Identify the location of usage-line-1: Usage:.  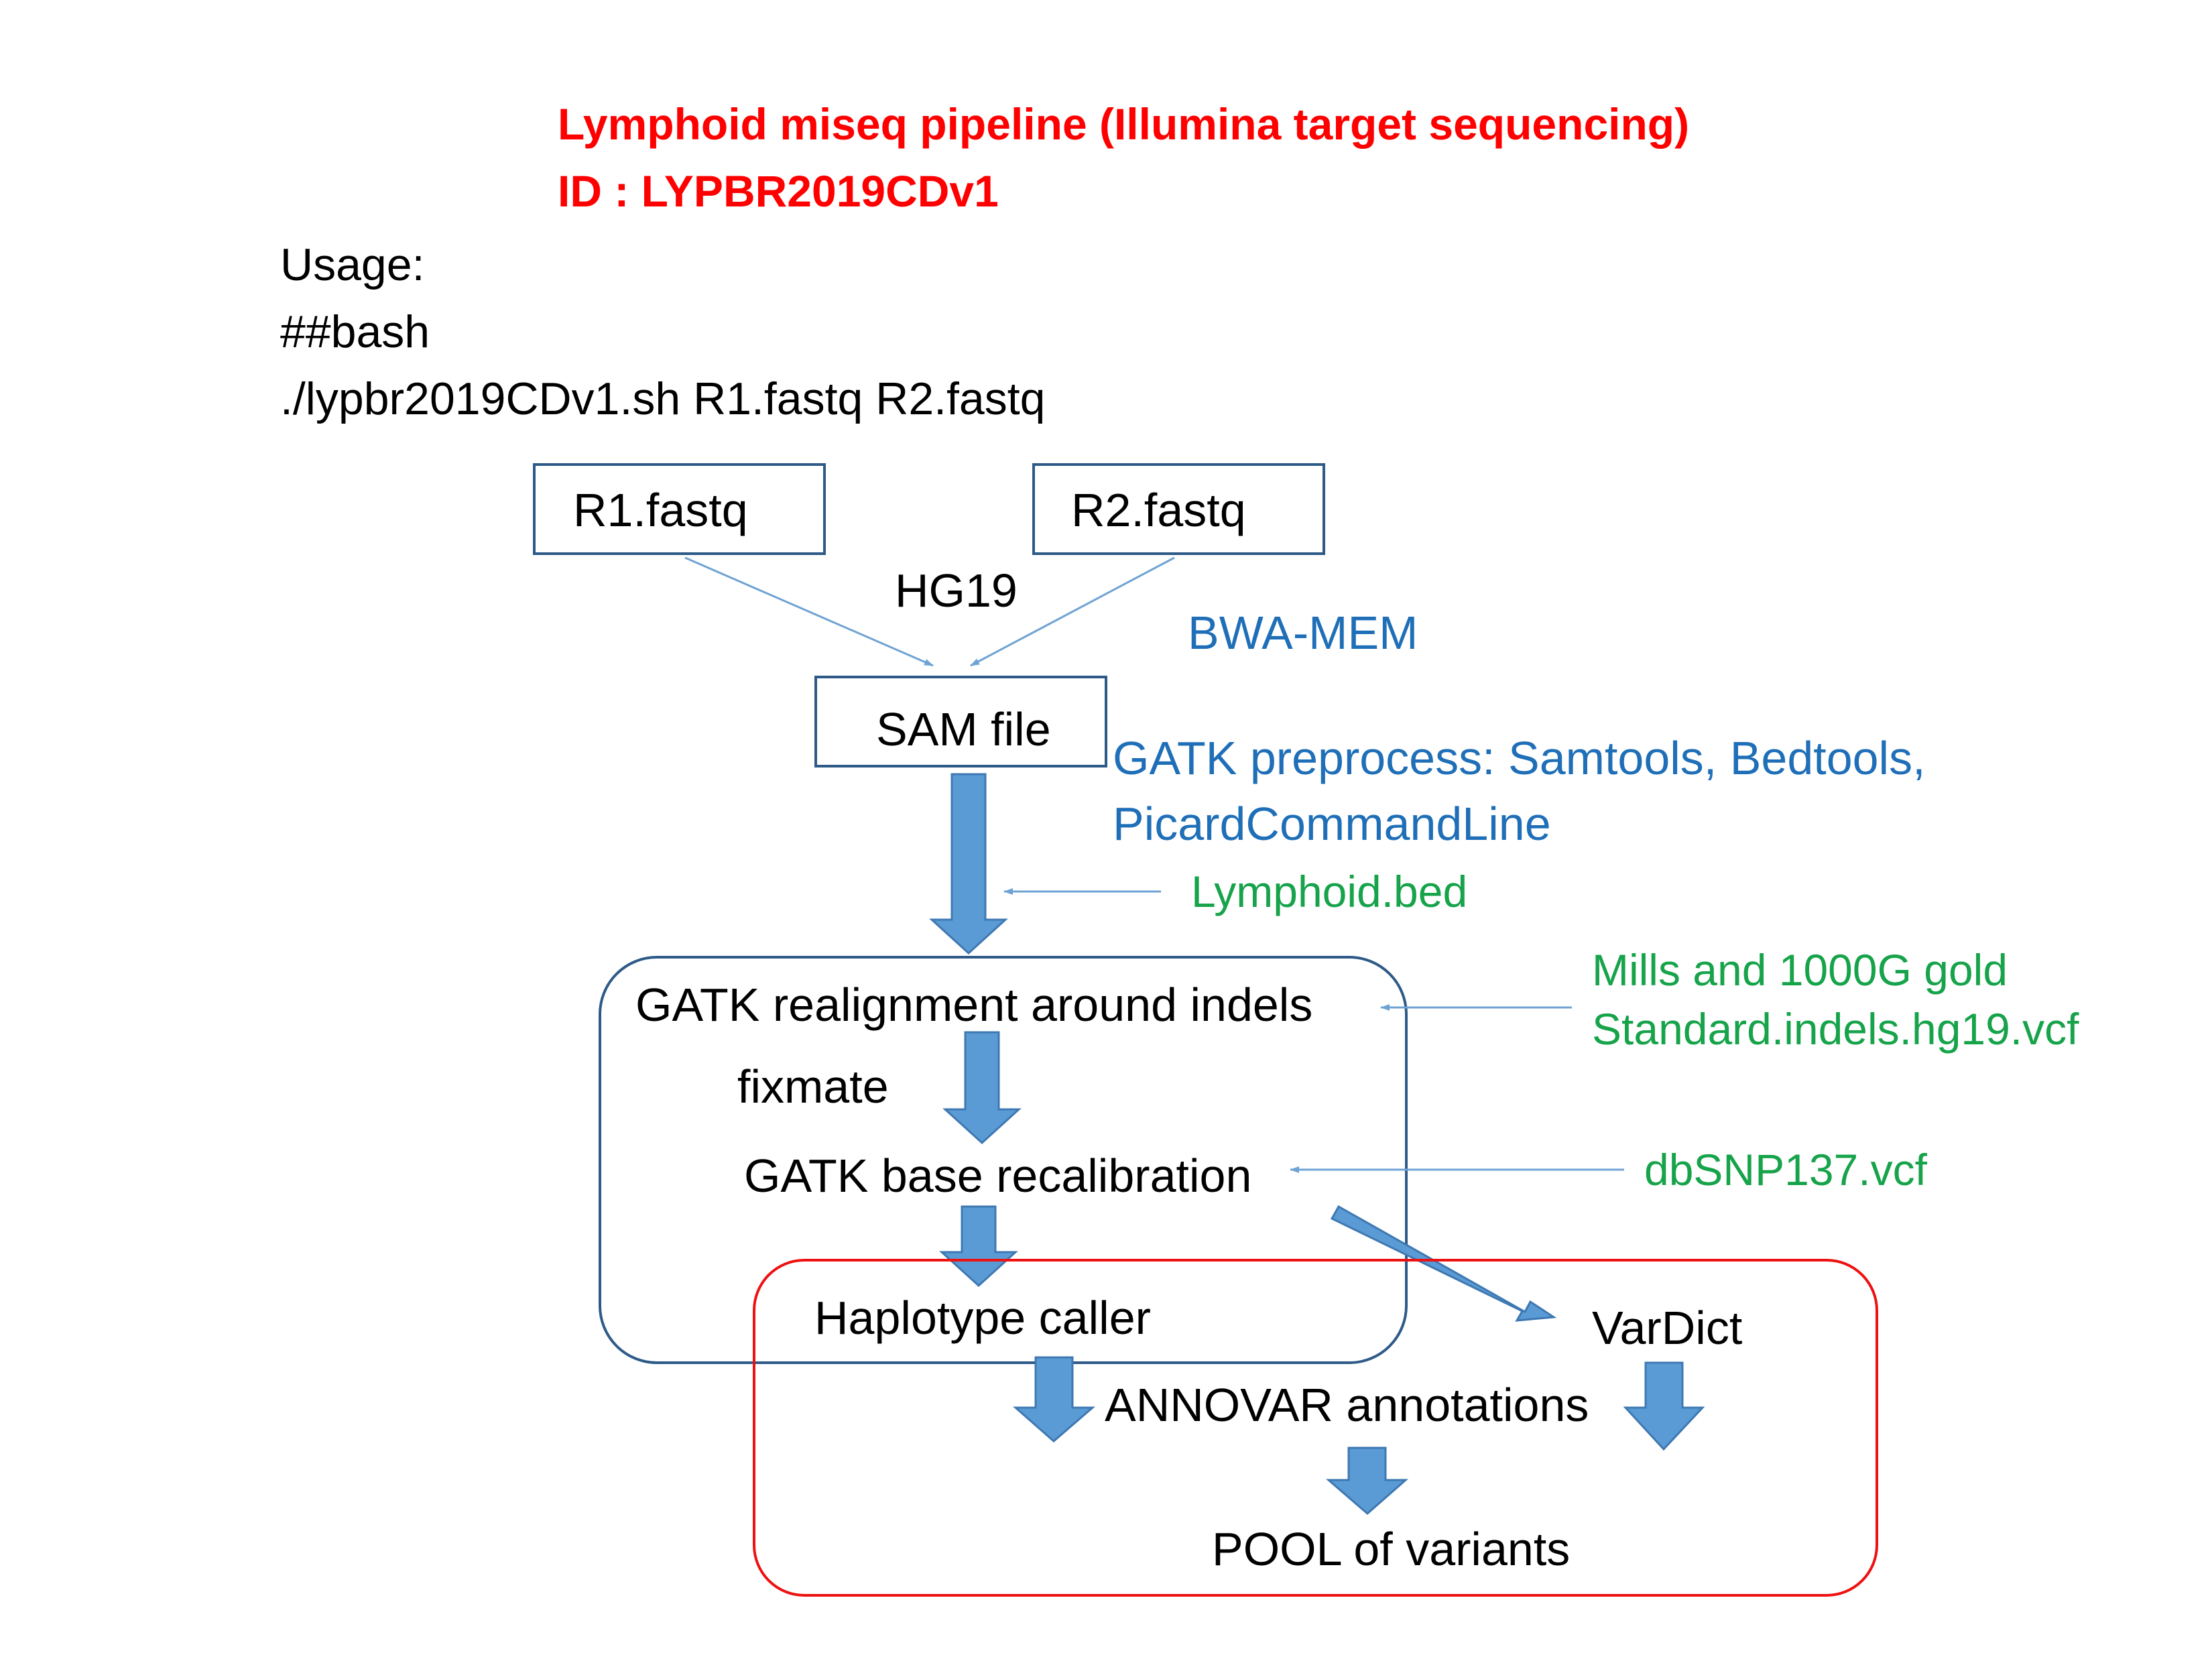
(352, 264).